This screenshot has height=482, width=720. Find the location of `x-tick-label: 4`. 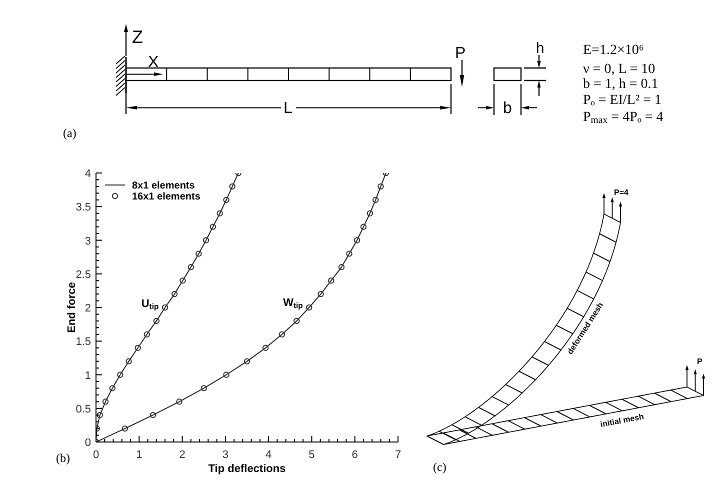

x-tick-label: 4 is located at coordinates (269, 455).